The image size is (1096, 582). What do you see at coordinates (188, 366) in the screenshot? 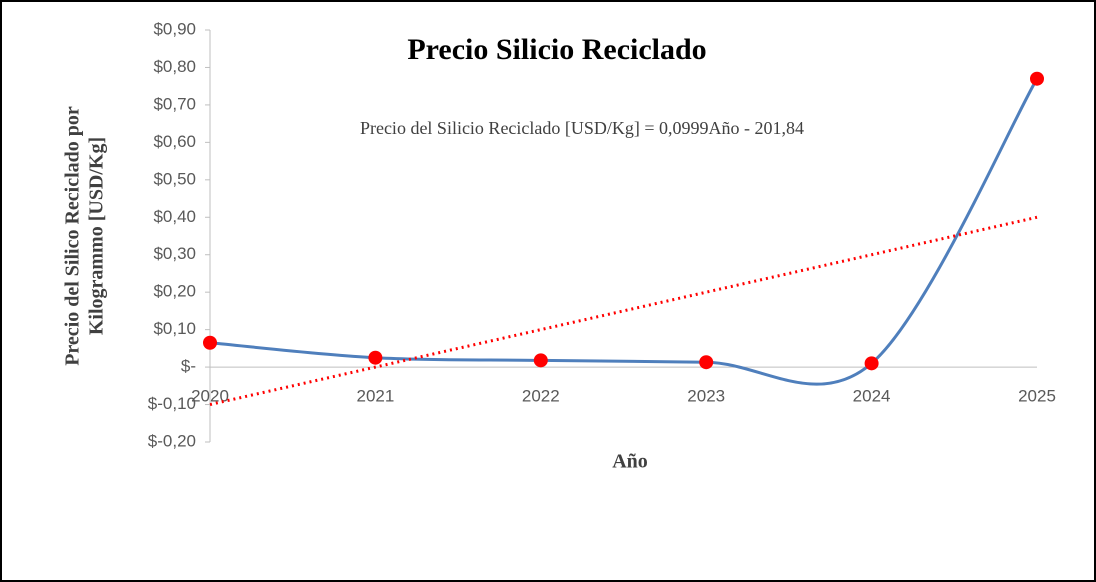
I see `y-tick-label: $-` at bounding box center [188, 366].